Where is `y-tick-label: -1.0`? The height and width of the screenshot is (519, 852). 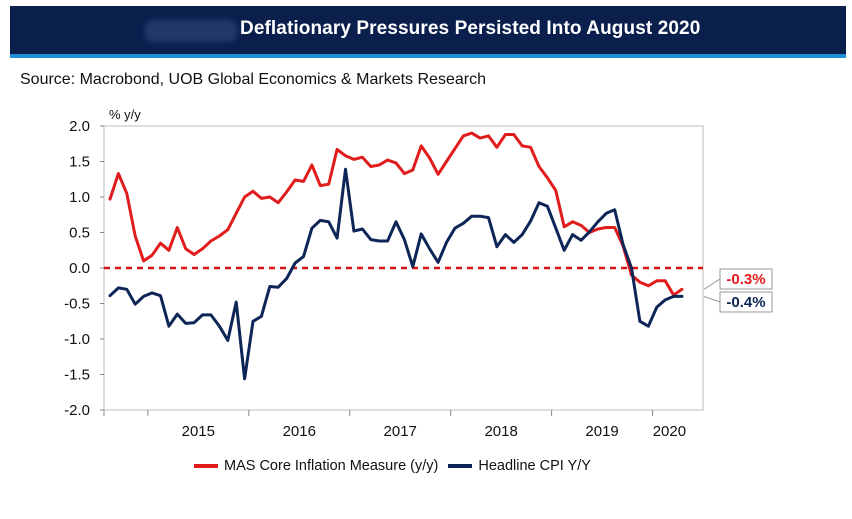
y-tick-label: -1.0 is located at coordinates (77, 339).